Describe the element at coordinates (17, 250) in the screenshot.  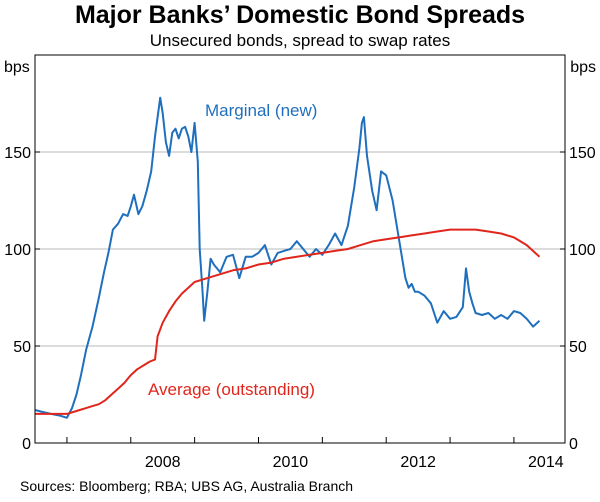
I see `y-tick-label-left: 100` at that location.